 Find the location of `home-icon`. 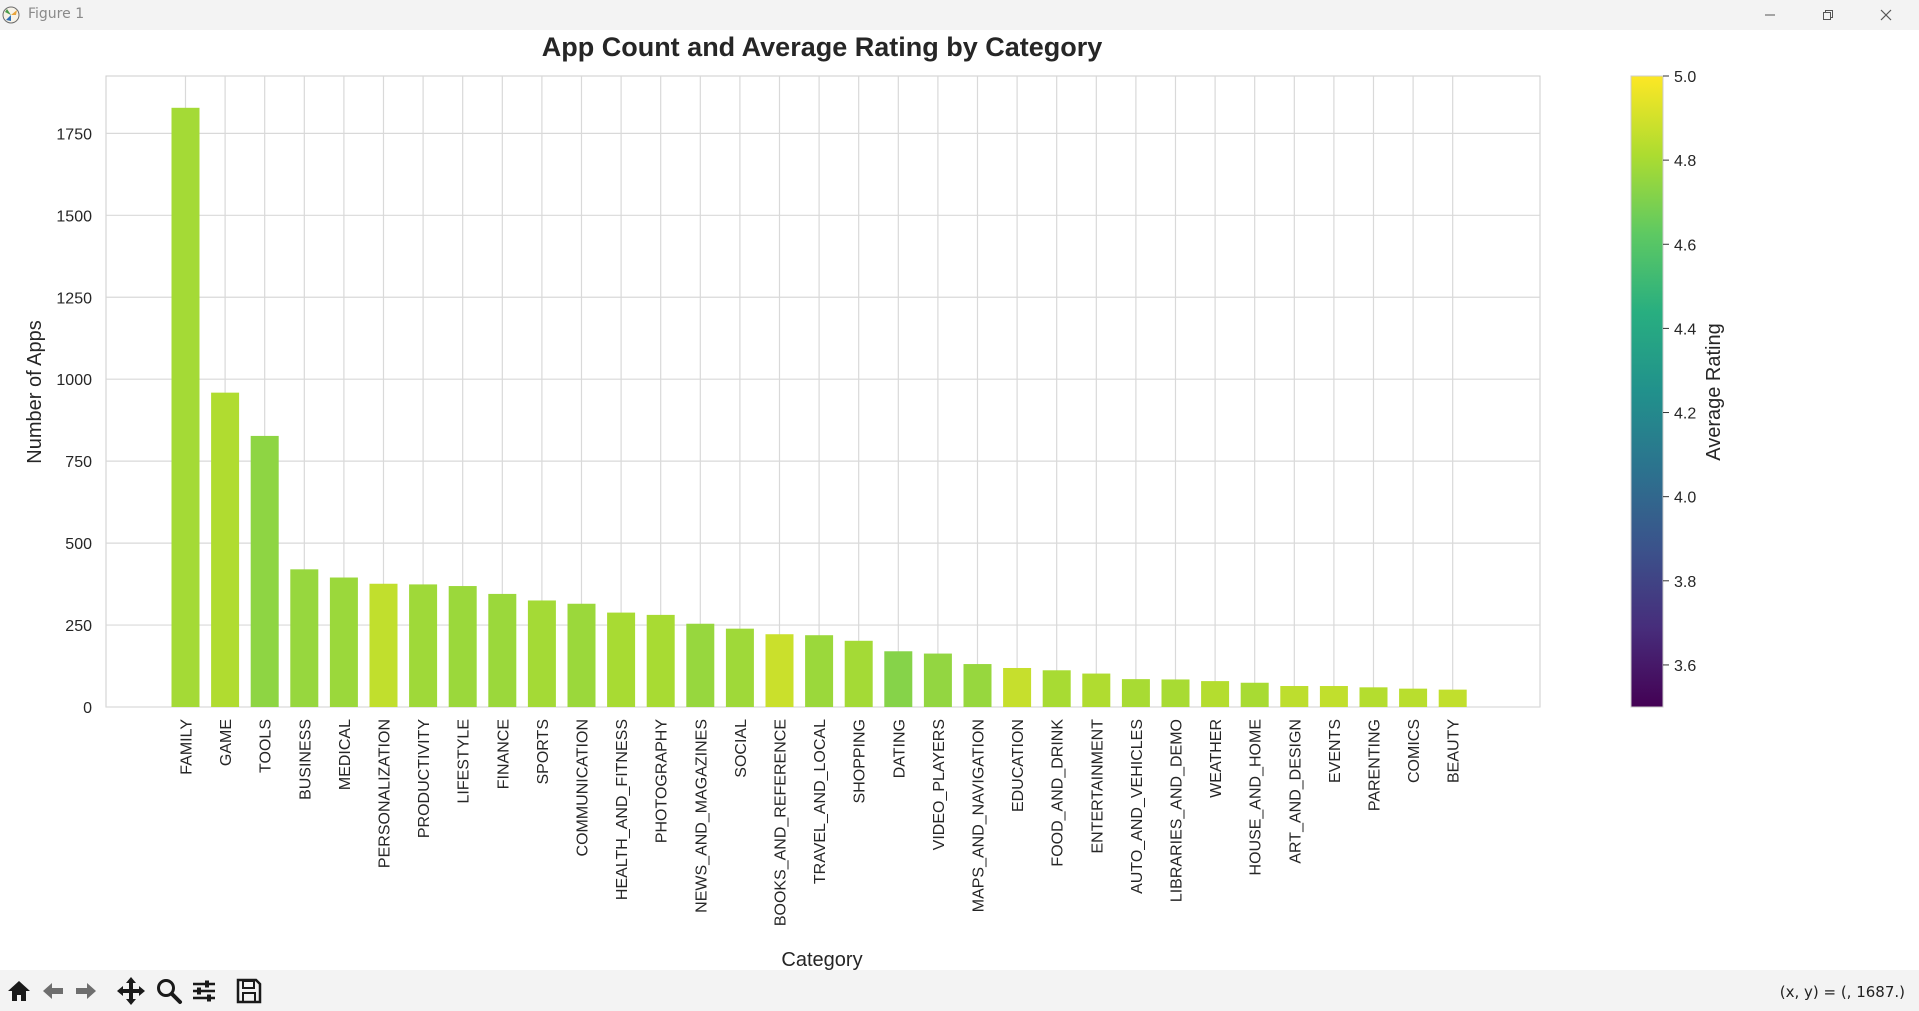

home-icon is located at coordinates (19, 991).